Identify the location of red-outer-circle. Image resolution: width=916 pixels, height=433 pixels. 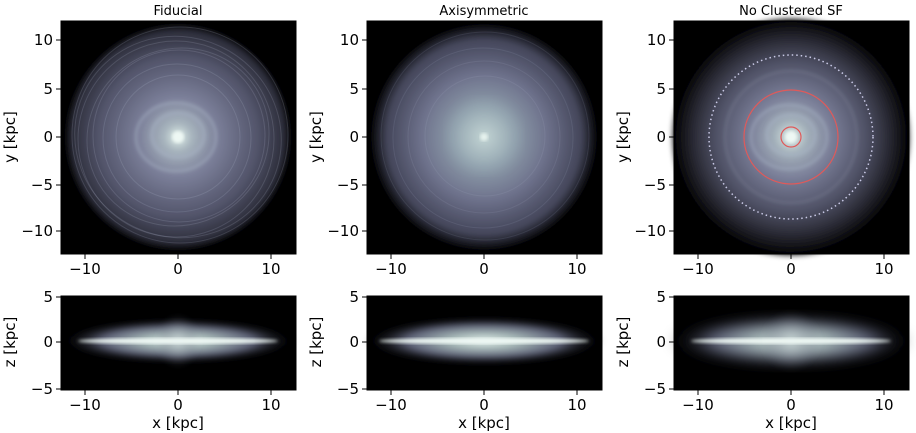
(791, 137).